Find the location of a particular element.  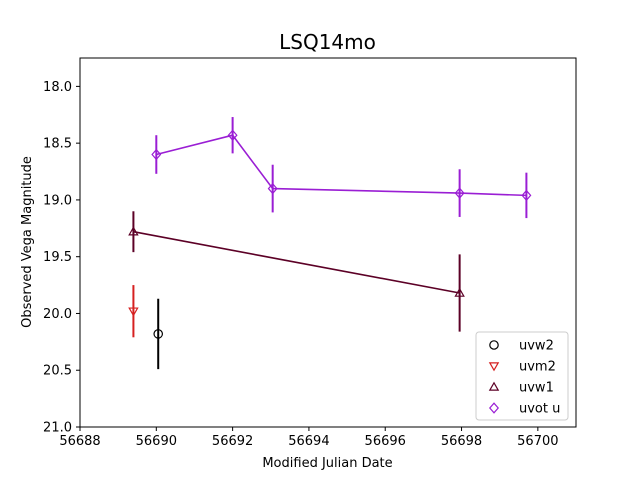

series-uvm2 is located at coordinates (133, 311).